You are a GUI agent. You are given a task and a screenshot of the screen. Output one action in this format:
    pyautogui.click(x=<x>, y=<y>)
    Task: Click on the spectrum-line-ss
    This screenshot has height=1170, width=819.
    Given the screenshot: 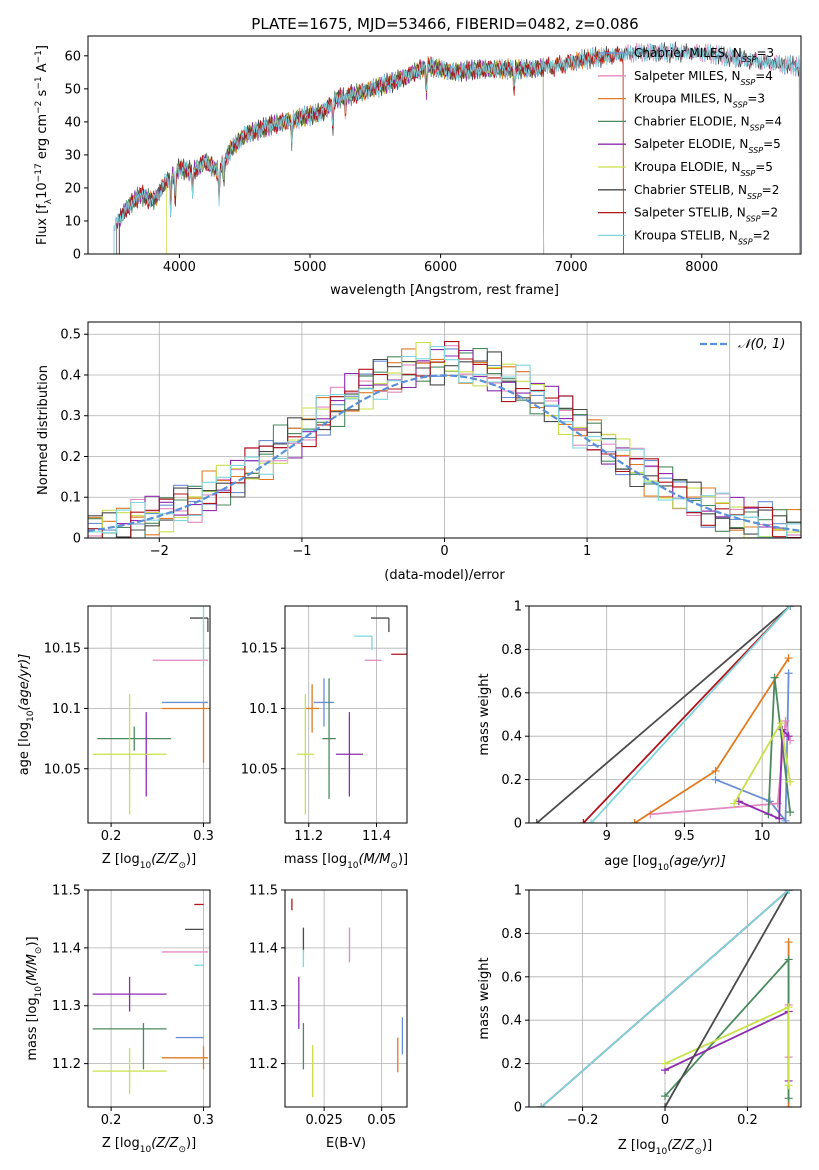 What is the action you would take?
    pyautogui.click(x=371, y=150)
    